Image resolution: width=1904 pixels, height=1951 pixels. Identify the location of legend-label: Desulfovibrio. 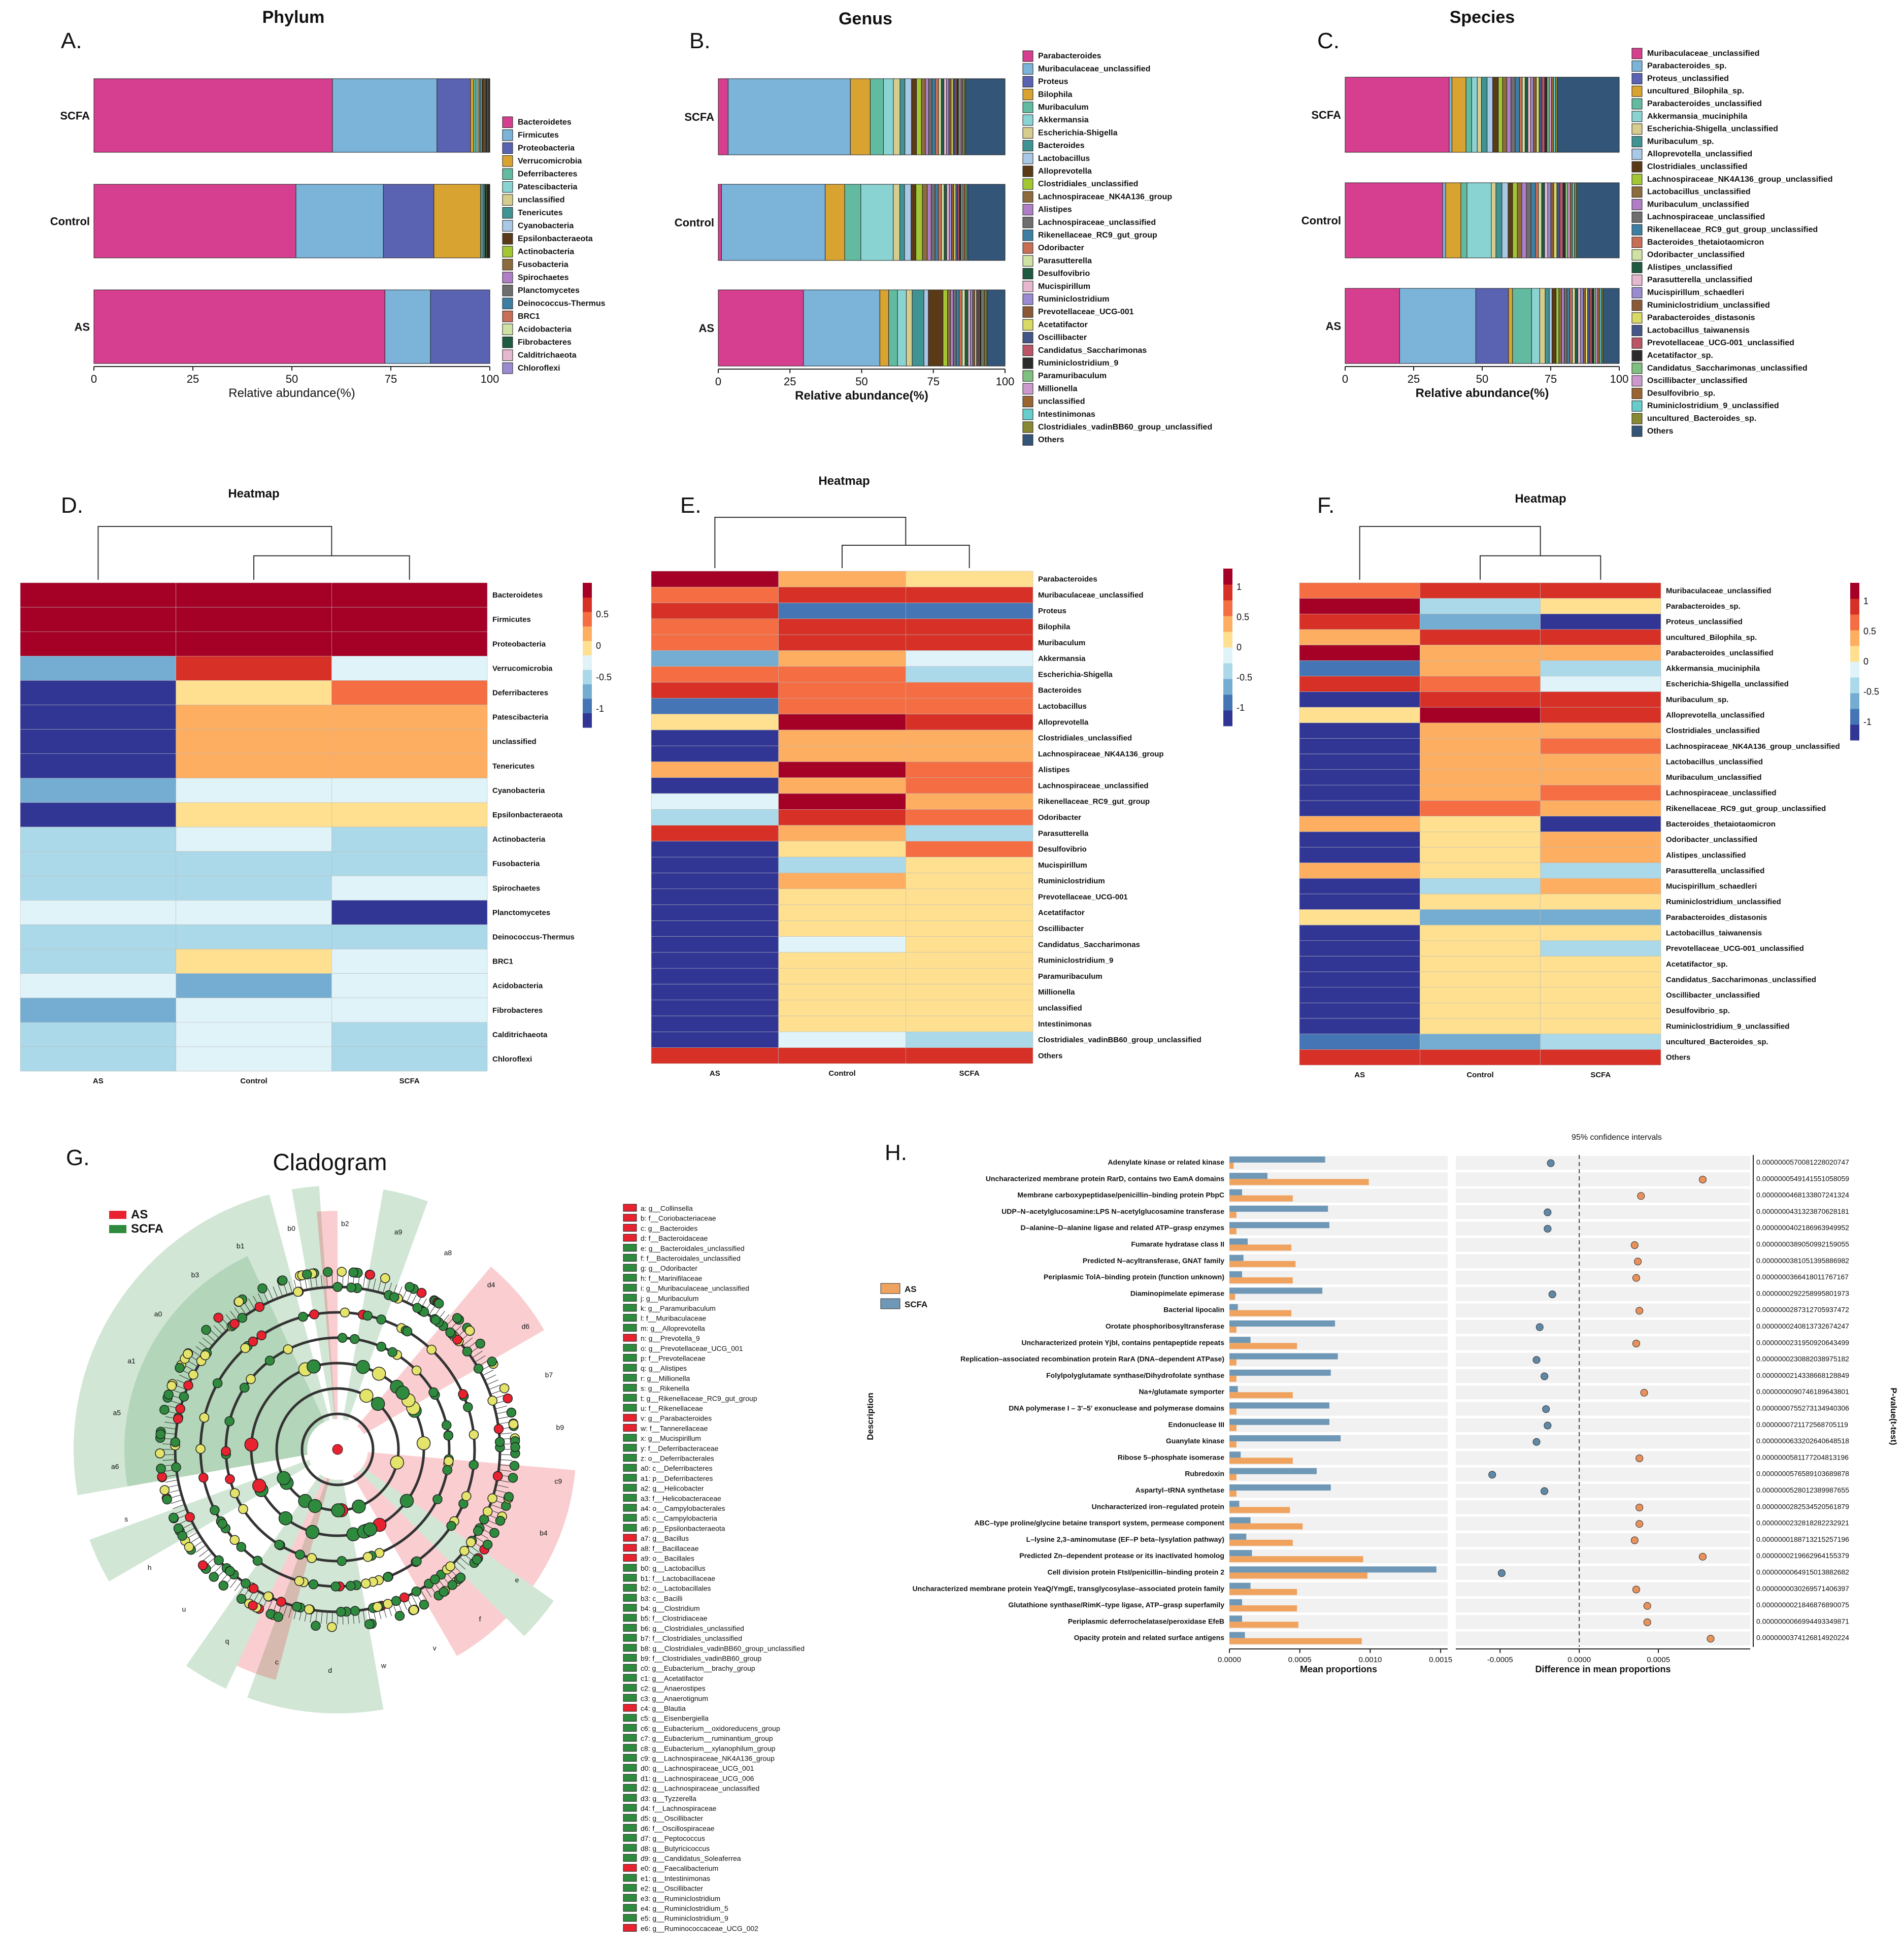
(1064, 274).